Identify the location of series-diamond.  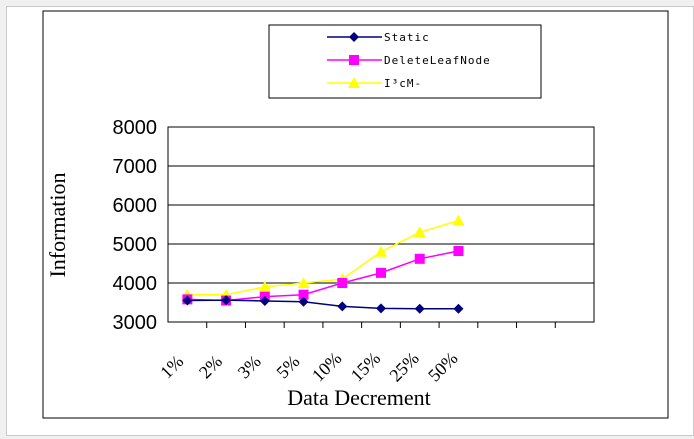
(323, 304).